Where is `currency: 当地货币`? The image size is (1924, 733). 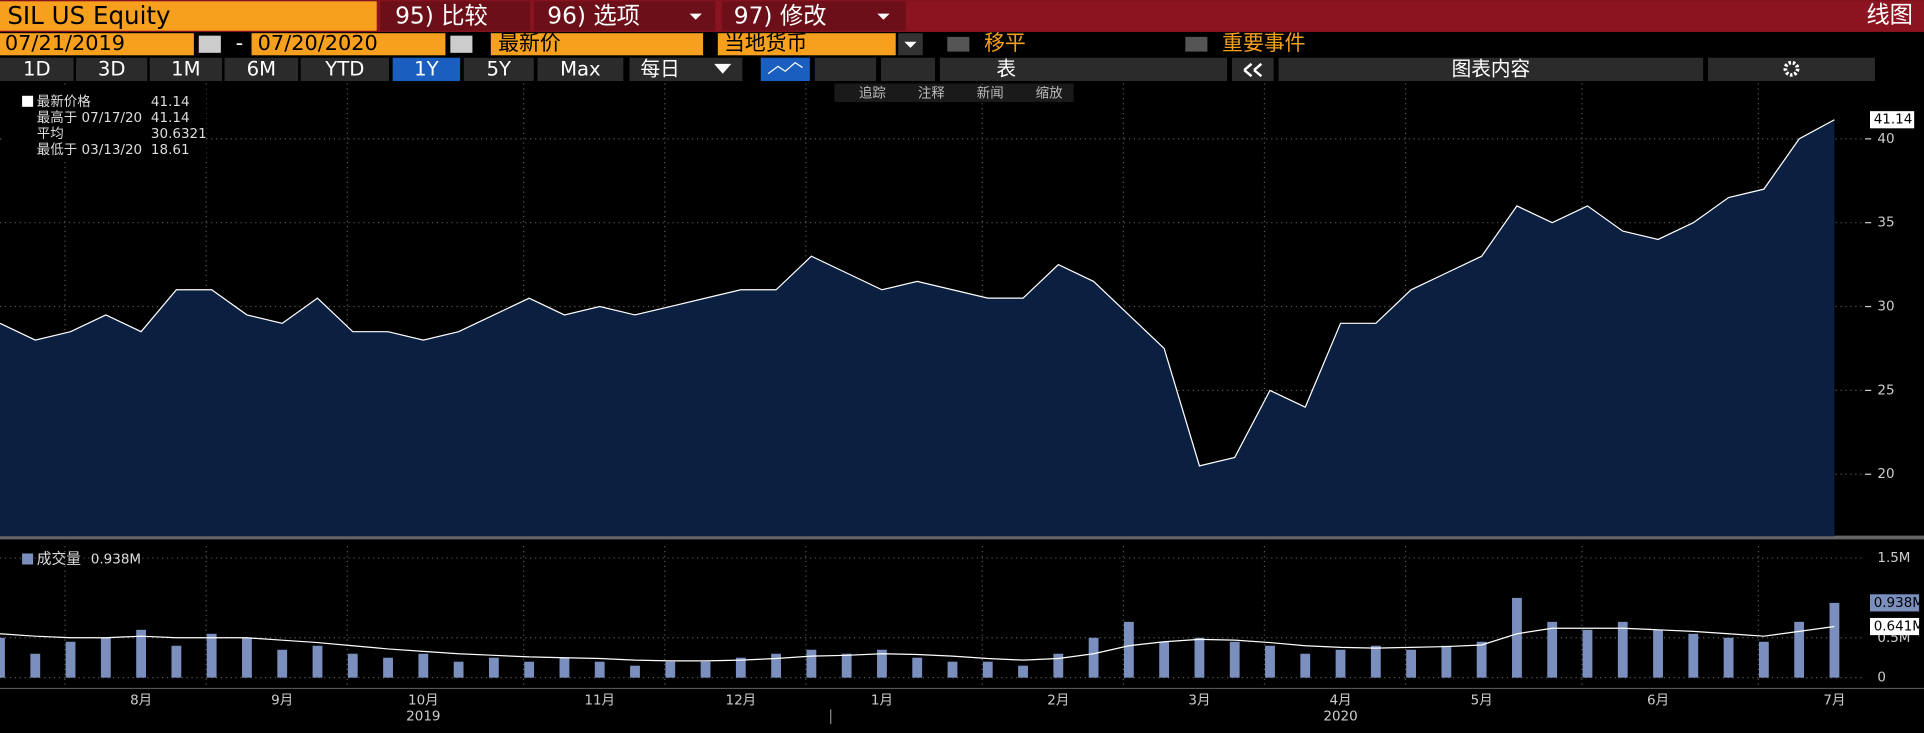 currency: 当地货币 is located at coordinates (765, 43).